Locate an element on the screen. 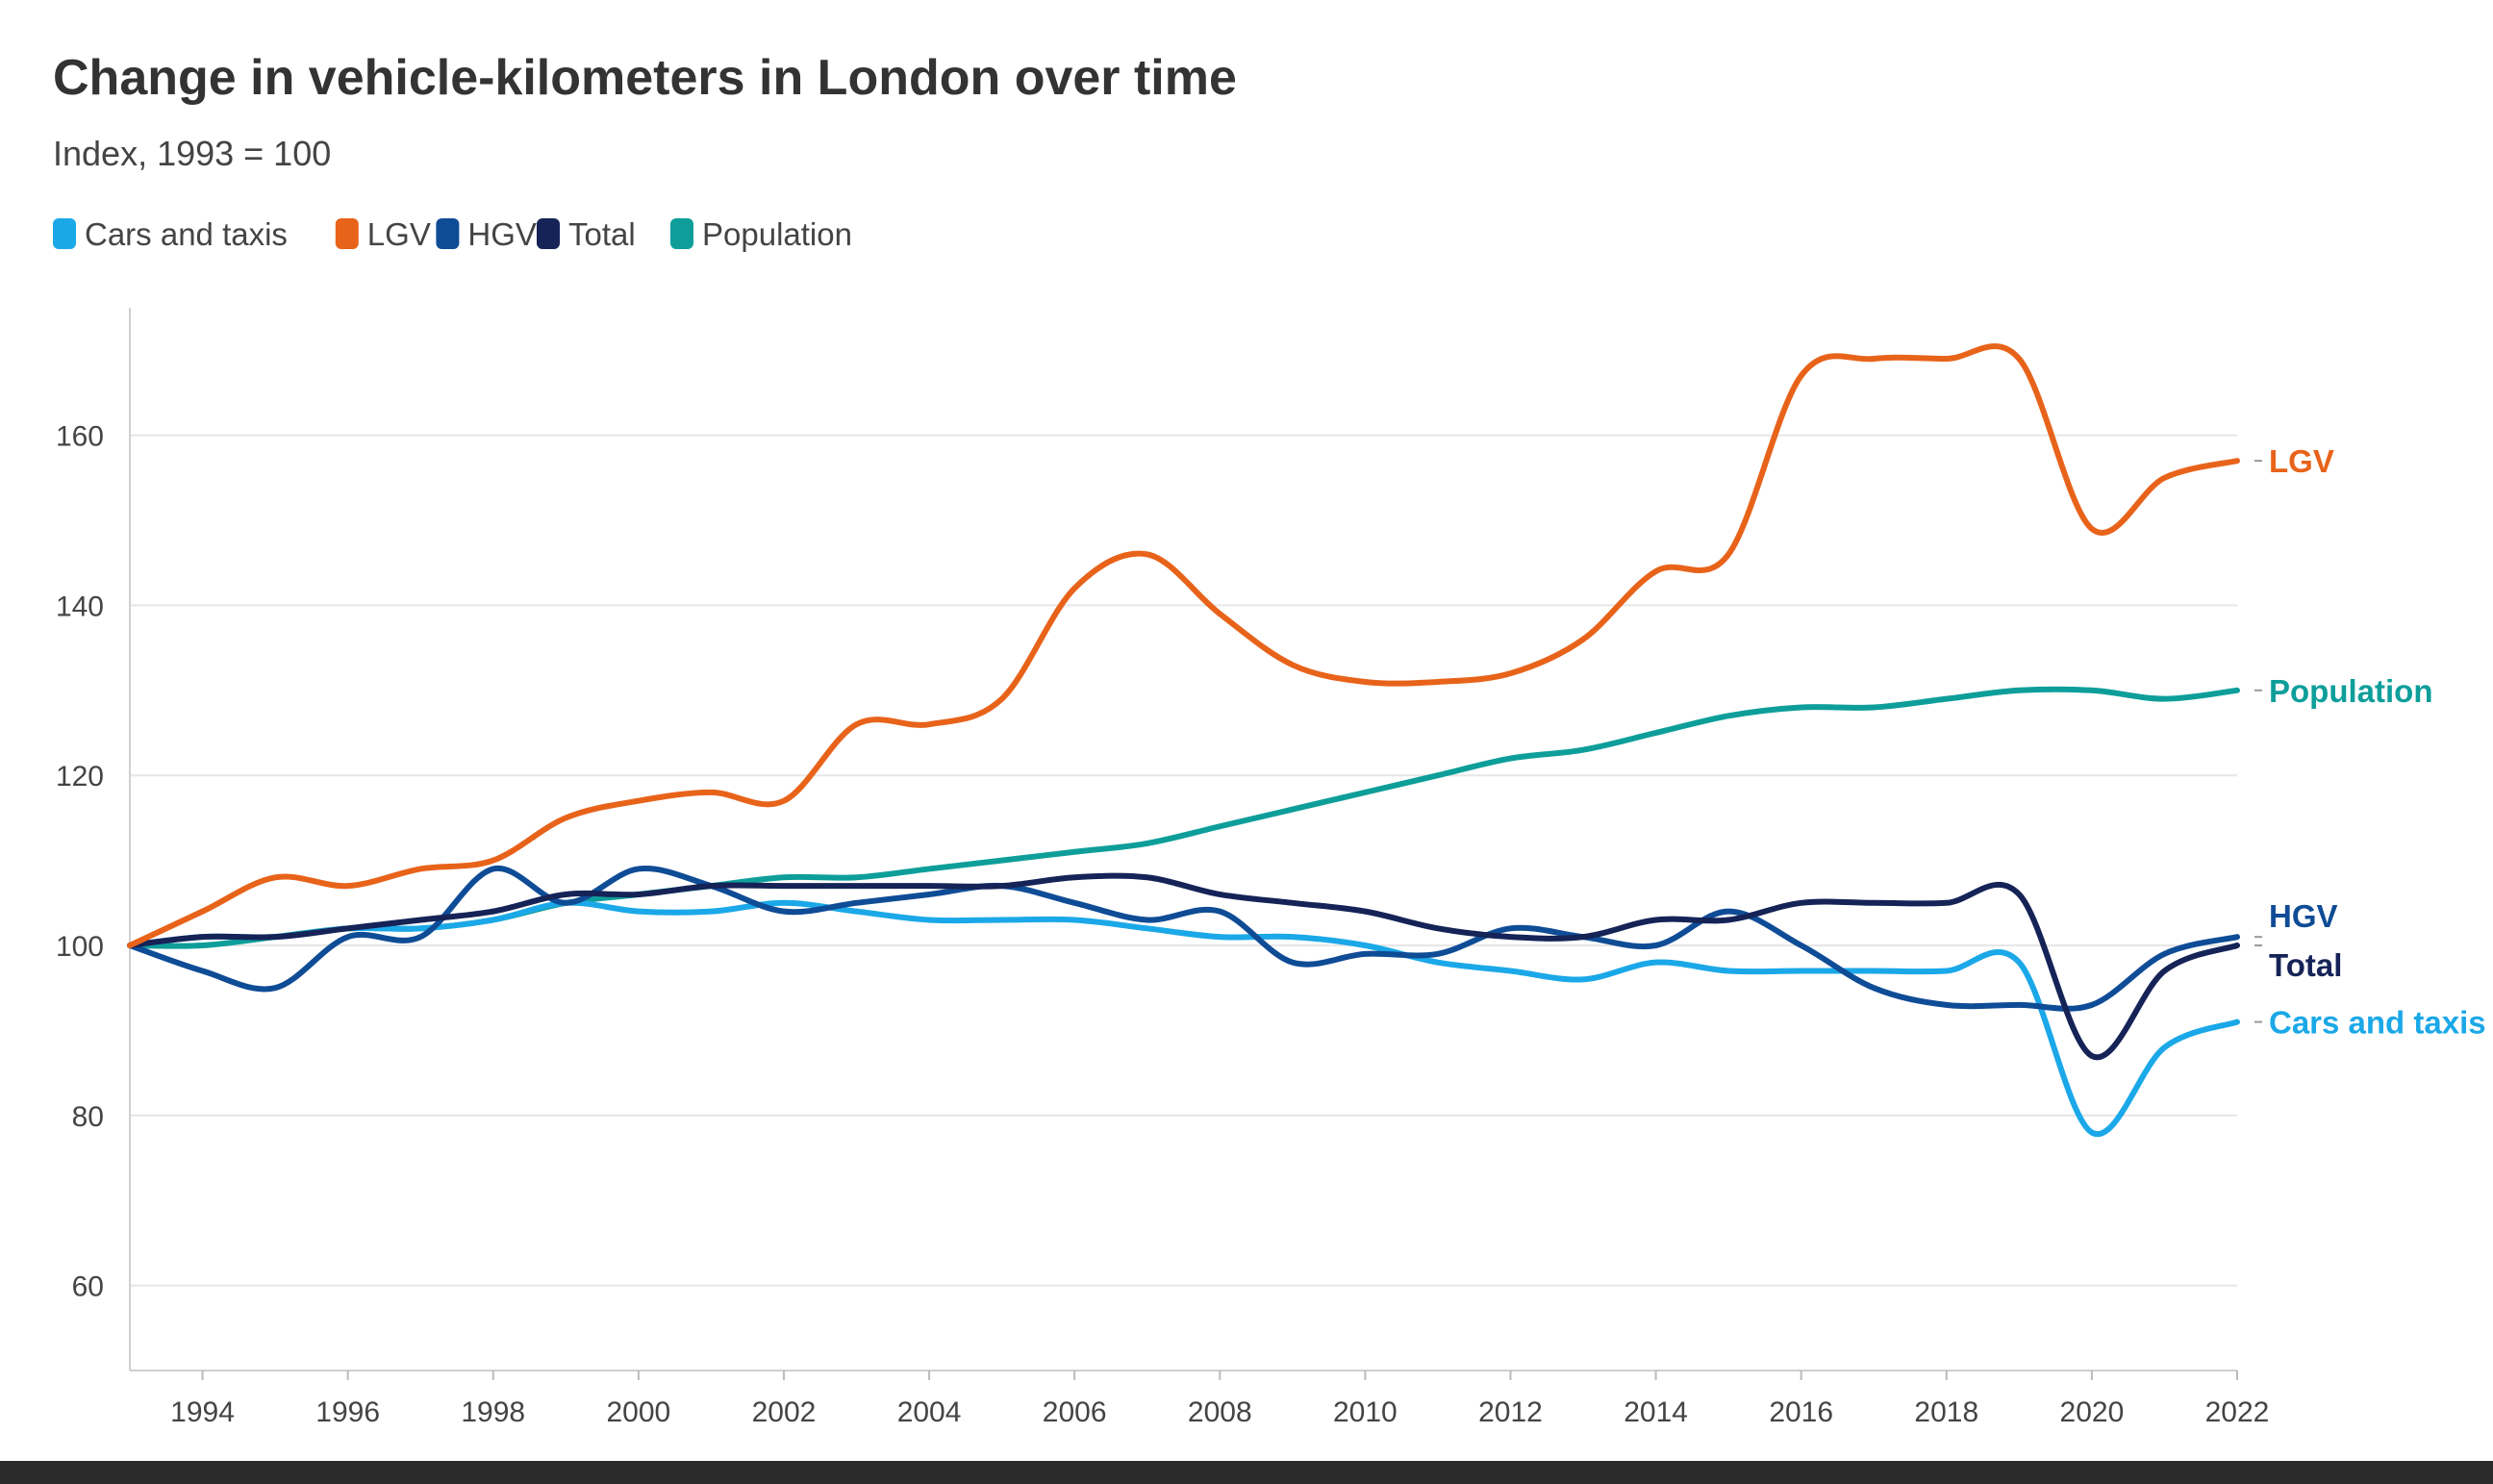  bottom-strip is located at coordinates (1246, 1472).